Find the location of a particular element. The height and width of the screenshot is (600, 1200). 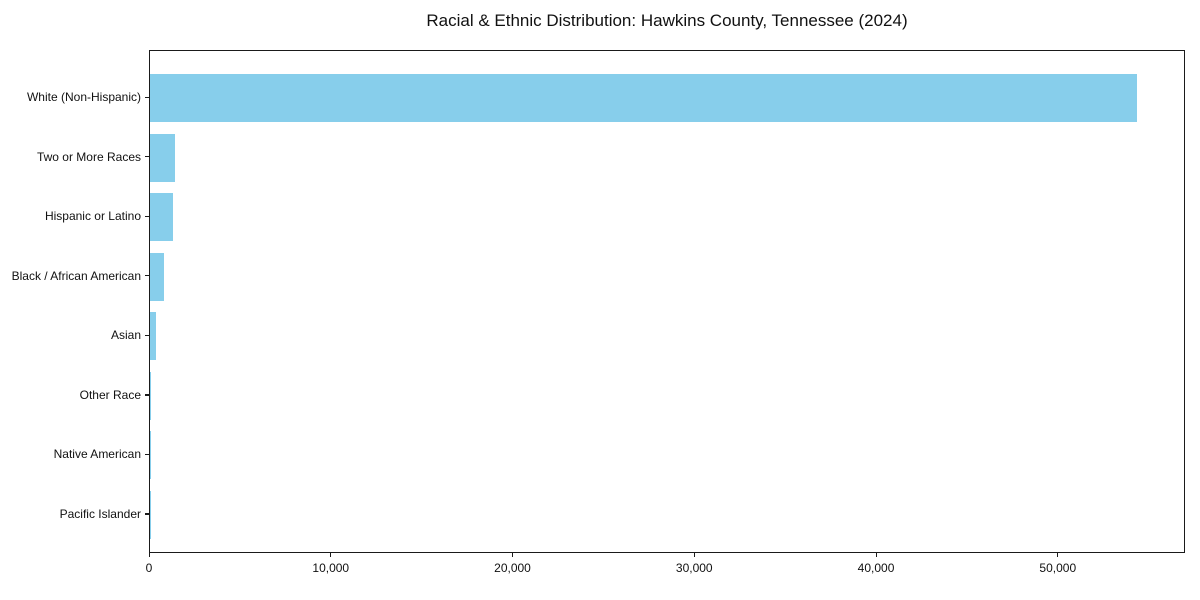

bar-native-american is located at coordinates (150, 455).